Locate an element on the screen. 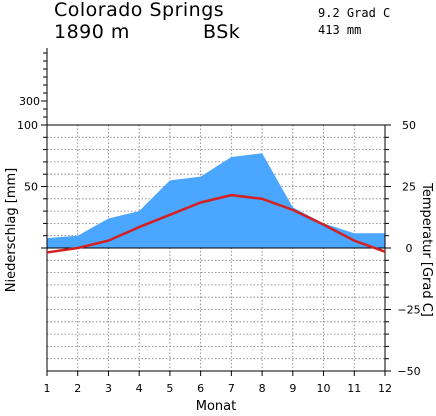 The image size is (436, 416). x-tick-label: 5 is located at coordinates (169, 388).